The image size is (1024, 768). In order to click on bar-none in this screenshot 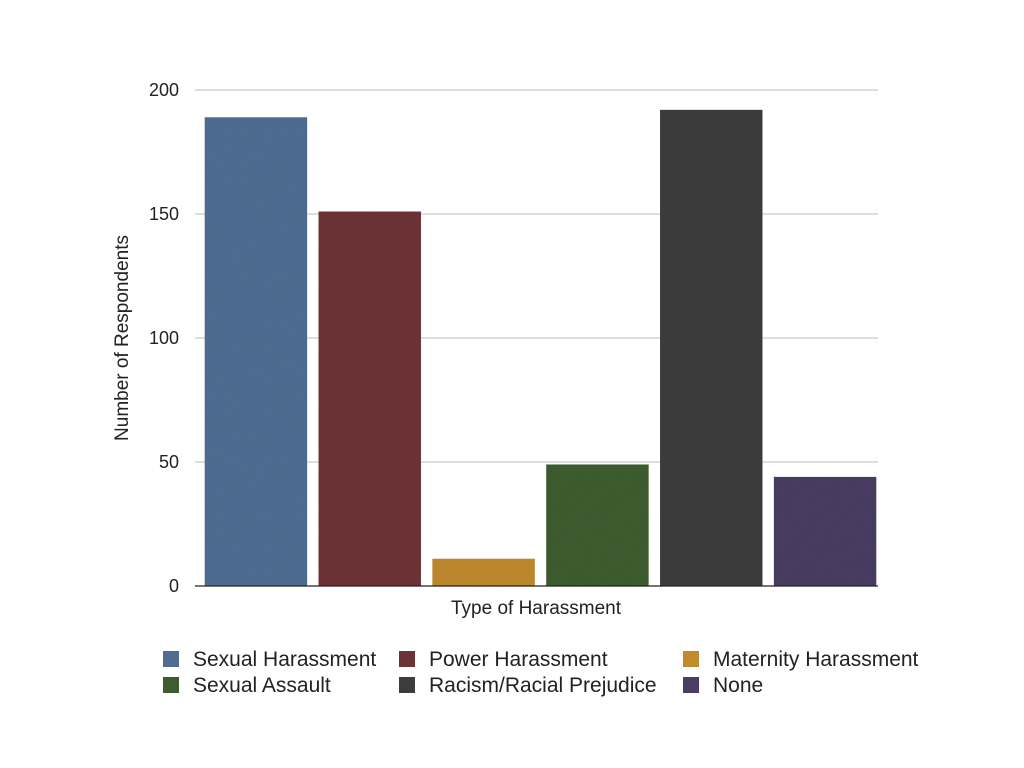, I will do `click(825, 531)`.